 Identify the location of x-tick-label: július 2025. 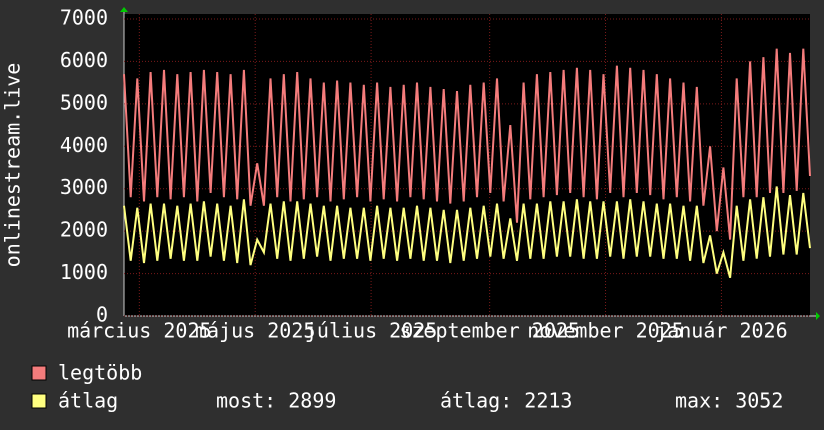
(371, 331).